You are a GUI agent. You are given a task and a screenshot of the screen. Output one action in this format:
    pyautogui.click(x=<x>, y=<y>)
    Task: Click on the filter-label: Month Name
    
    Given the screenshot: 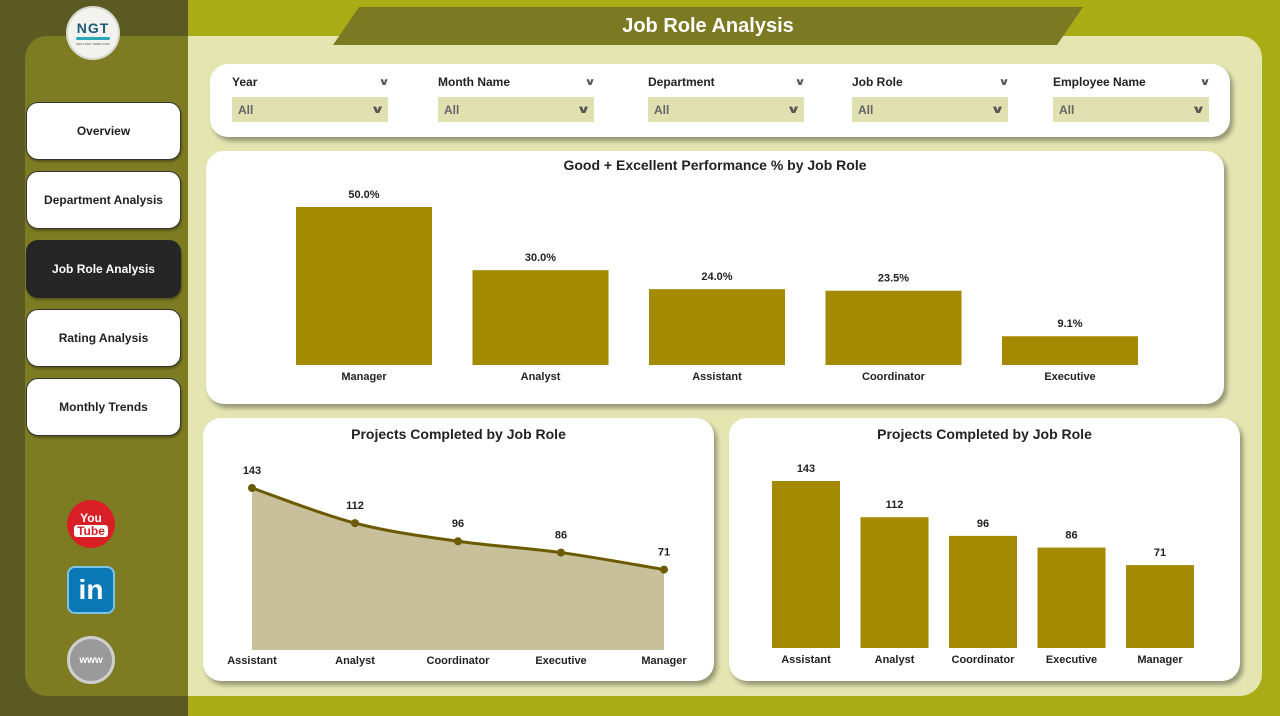 What is the action you would take?
    pyautogui.click(x=474, y=82)
    